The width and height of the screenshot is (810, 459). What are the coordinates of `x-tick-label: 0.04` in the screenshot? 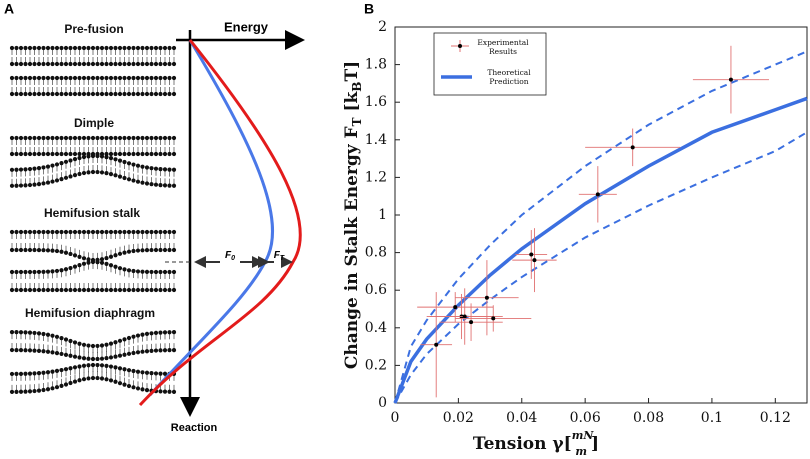 It's located at (521, 418).